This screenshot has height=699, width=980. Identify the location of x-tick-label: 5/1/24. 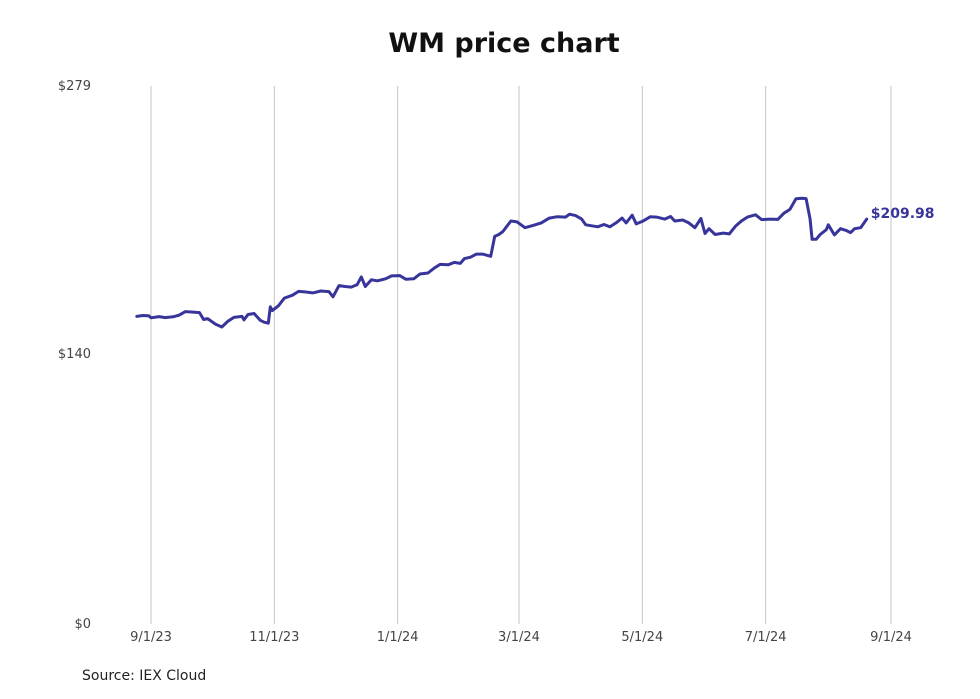
(642, 637).